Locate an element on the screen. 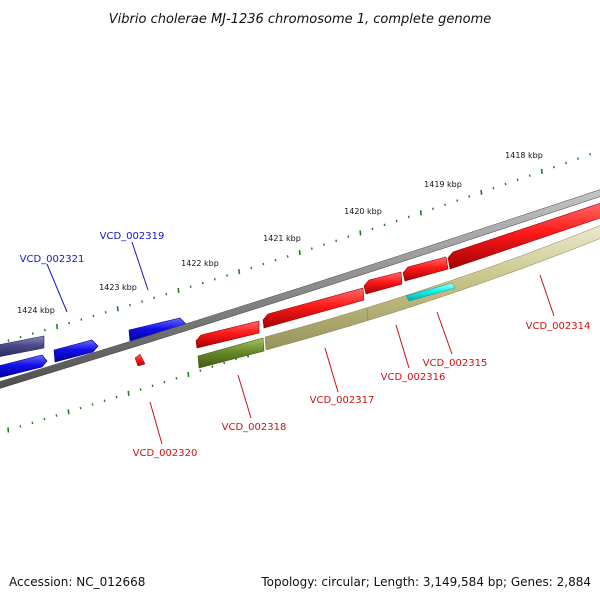  gene-label-VCD-002317: VCD_002317 is located at coordinates (342, 400).